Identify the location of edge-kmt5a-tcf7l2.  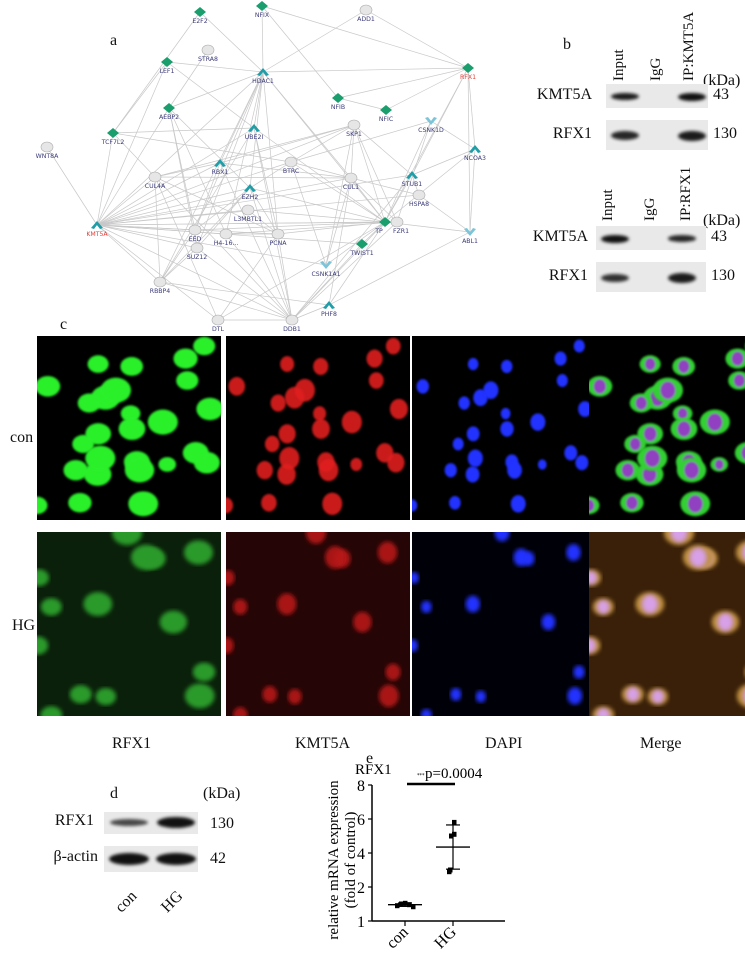
(105, 179).